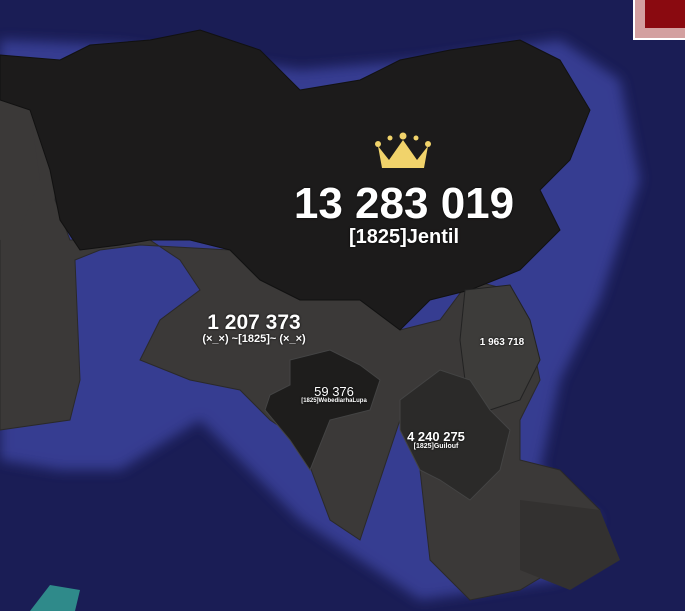 This screenshot has width=685, height=611. I want to click on land-island, so click(55, 598).